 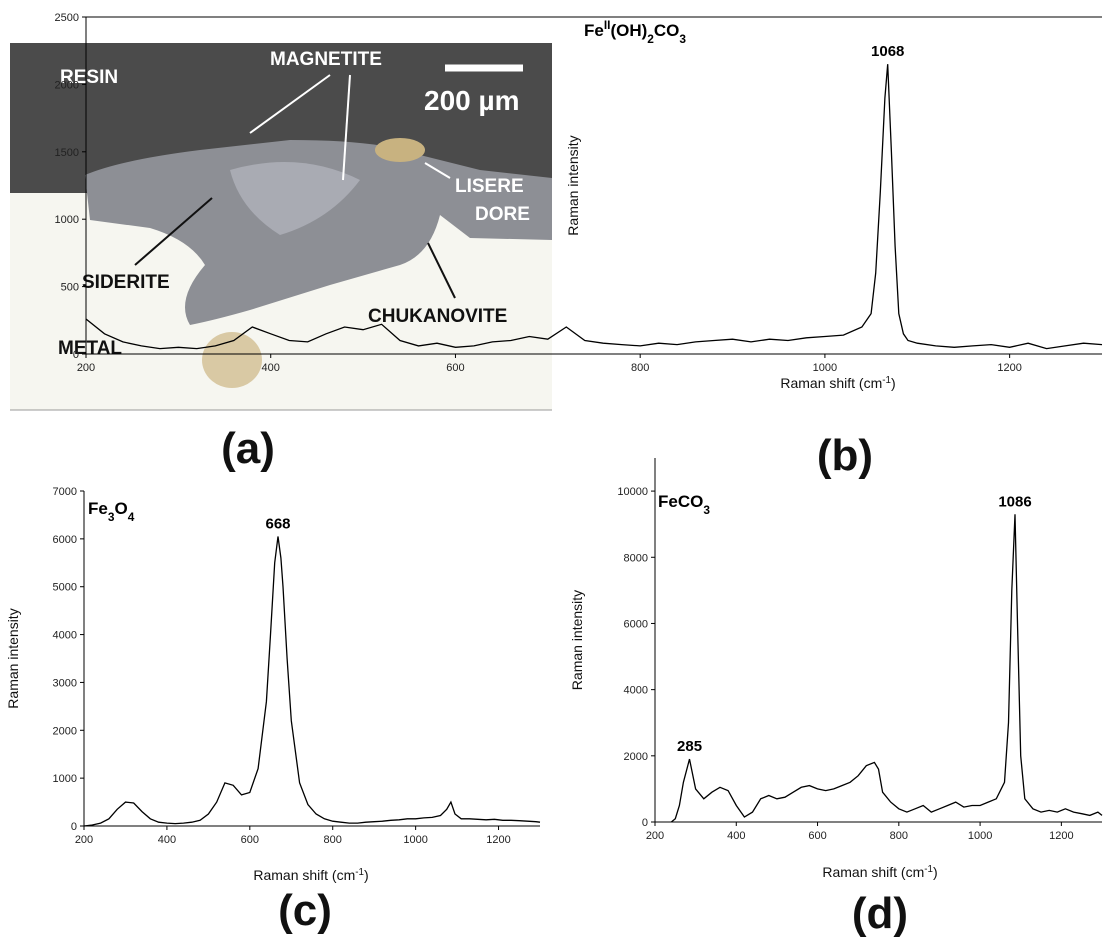 I want to click on chart-title-part: 4, so click(x=131, y=517).